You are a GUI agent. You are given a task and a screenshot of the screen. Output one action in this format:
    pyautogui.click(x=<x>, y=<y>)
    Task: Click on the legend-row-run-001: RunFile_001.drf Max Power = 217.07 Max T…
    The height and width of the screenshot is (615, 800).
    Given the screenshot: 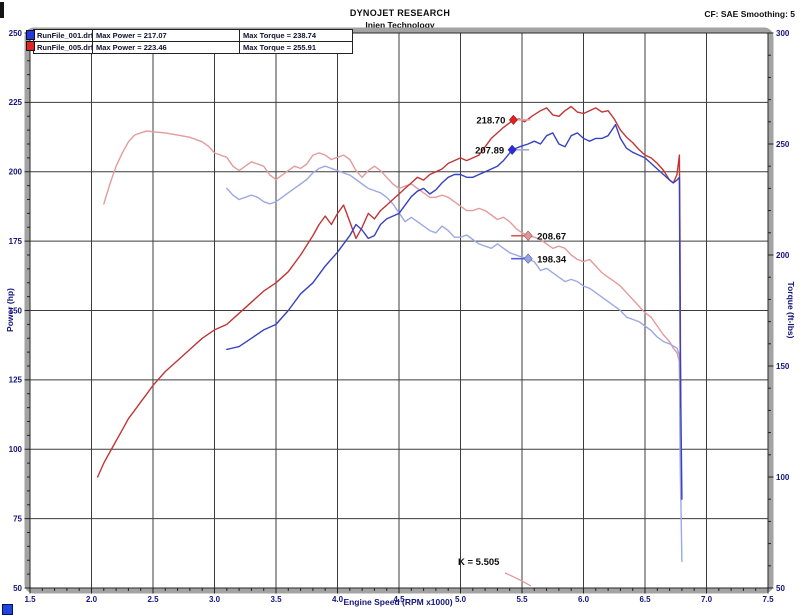 What is the action you would take?
    pyautogui.click(x=193, y=35)
    